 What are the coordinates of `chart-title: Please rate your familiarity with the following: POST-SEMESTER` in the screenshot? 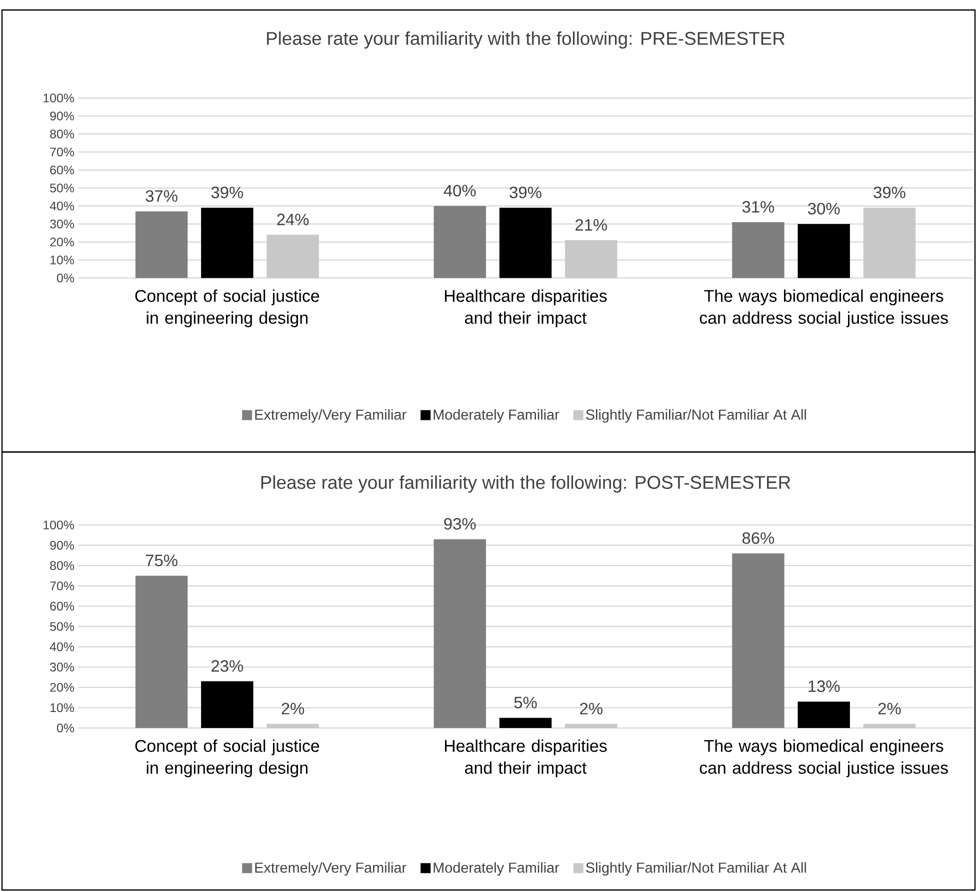 It's located at (525, 484).